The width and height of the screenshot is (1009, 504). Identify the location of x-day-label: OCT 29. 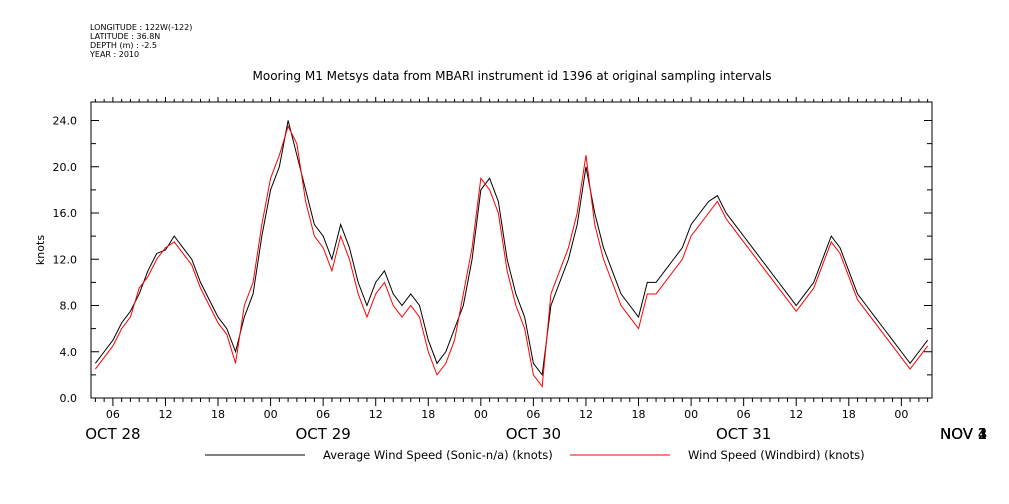
(322, 434).